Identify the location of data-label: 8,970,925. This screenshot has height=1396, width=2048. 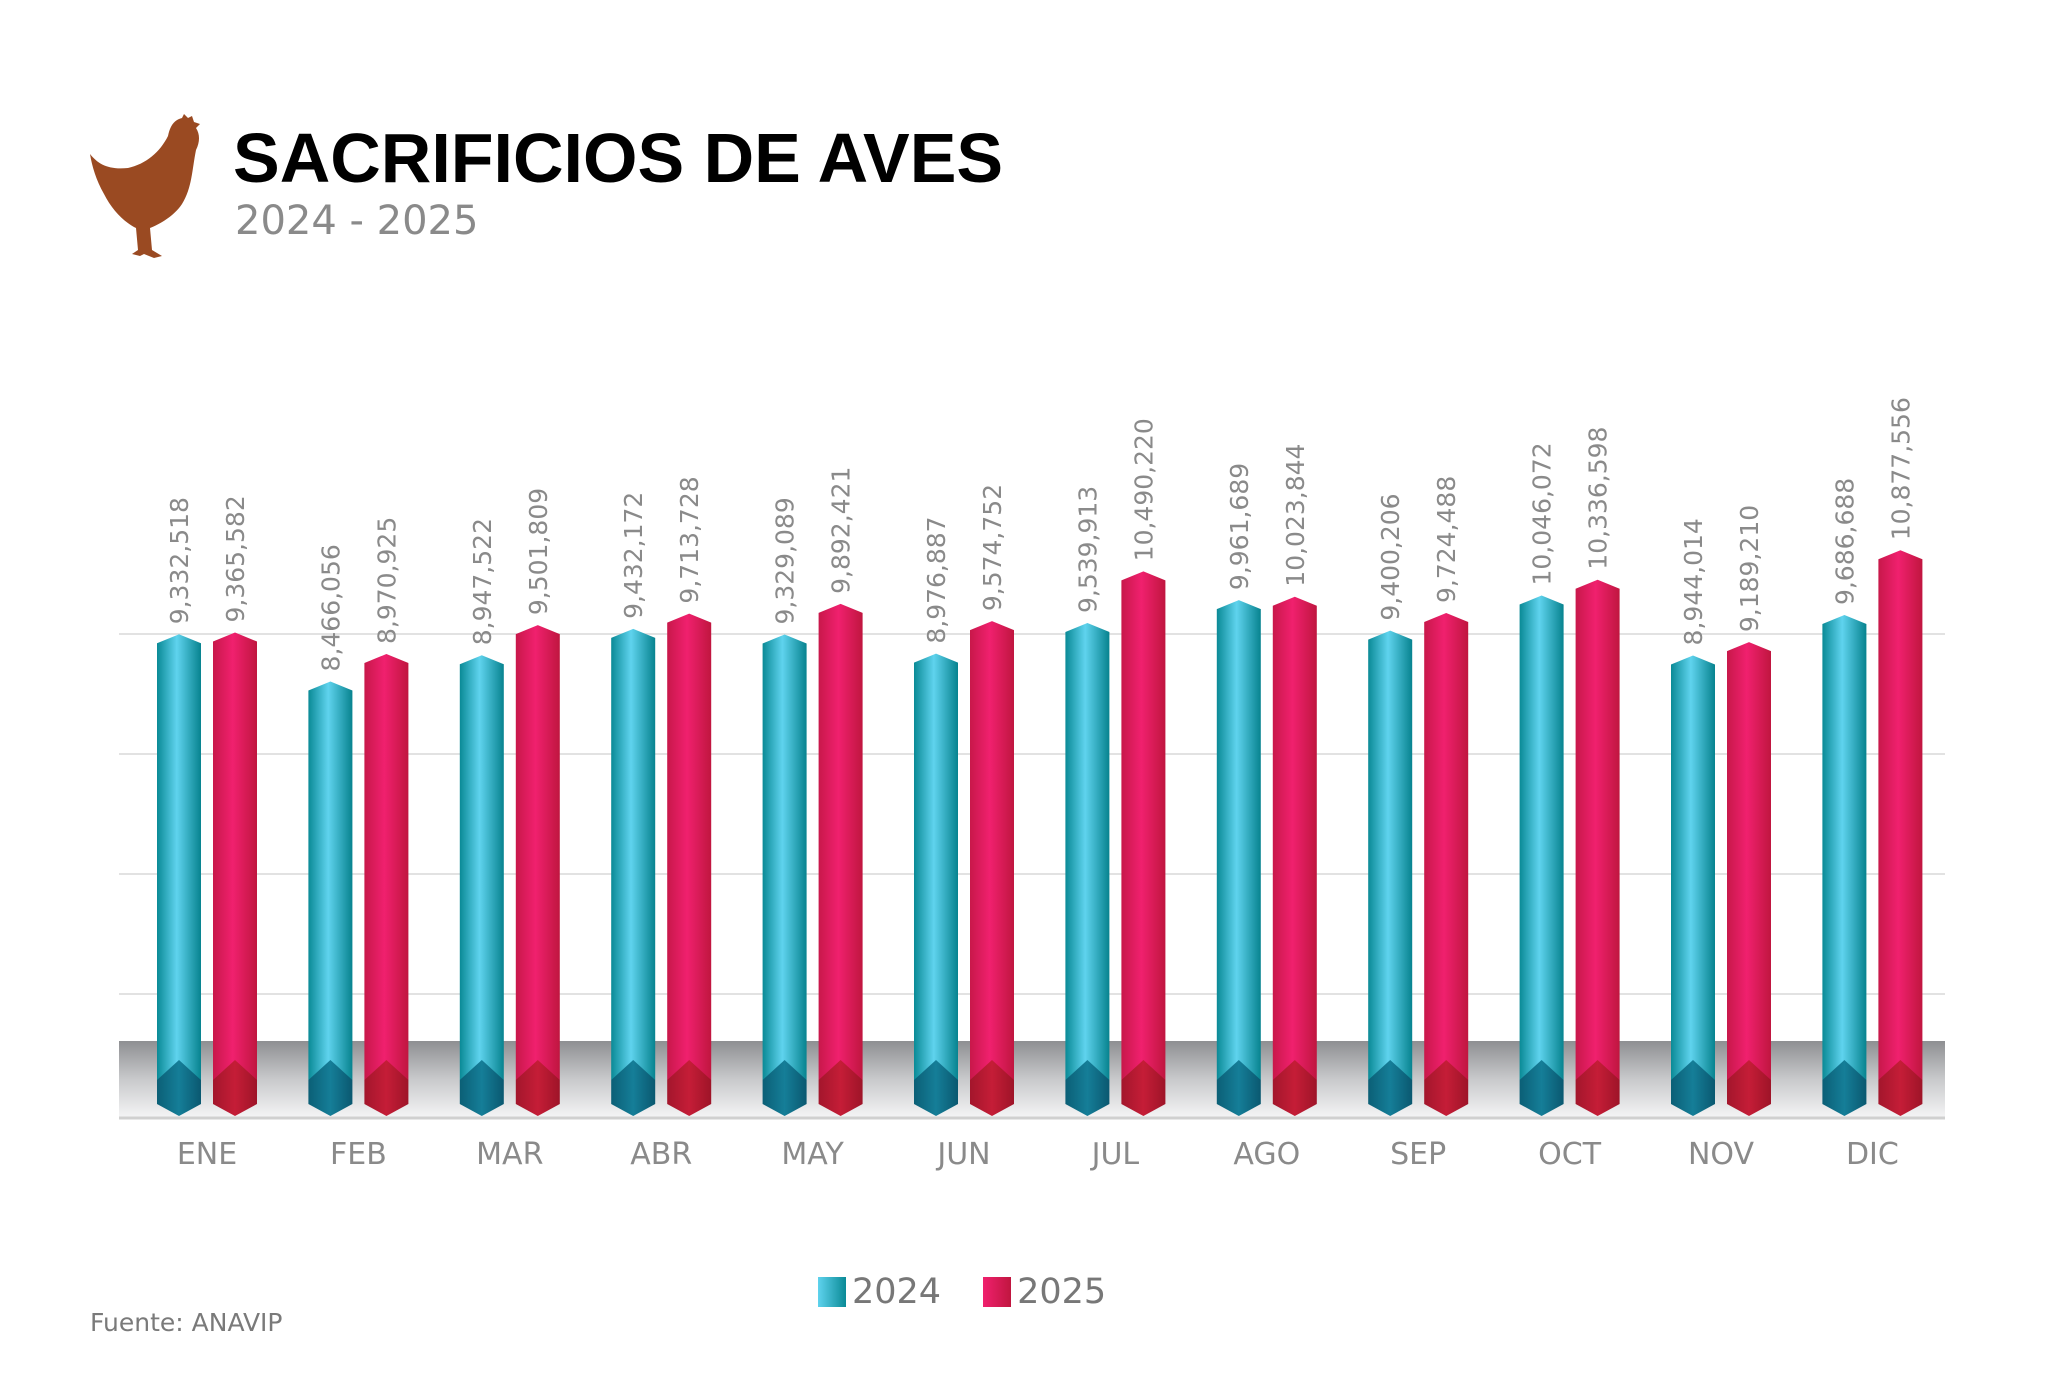
(386, 580).